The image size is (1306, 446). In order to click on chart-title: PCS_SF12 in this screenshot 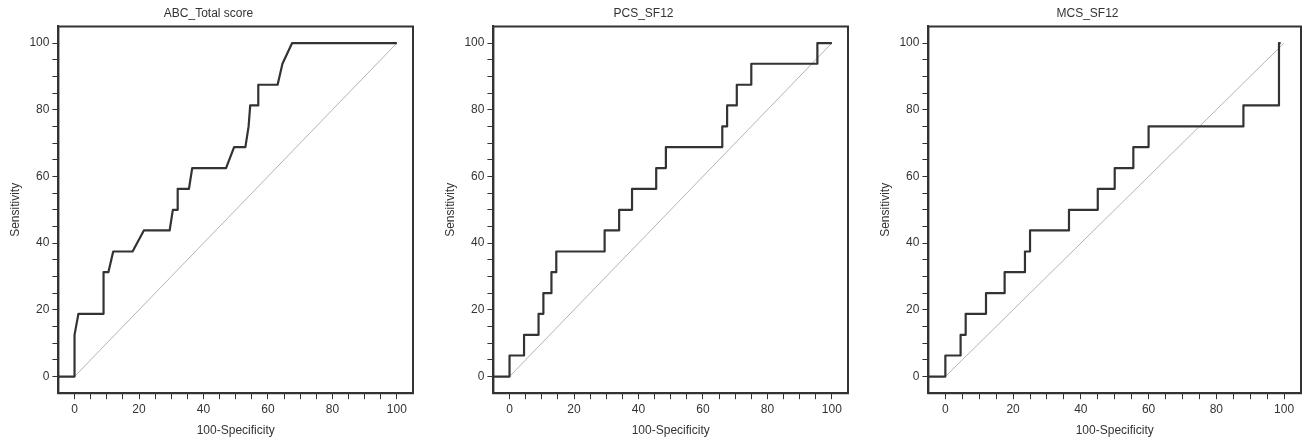, I will do `click(643, 12)`.